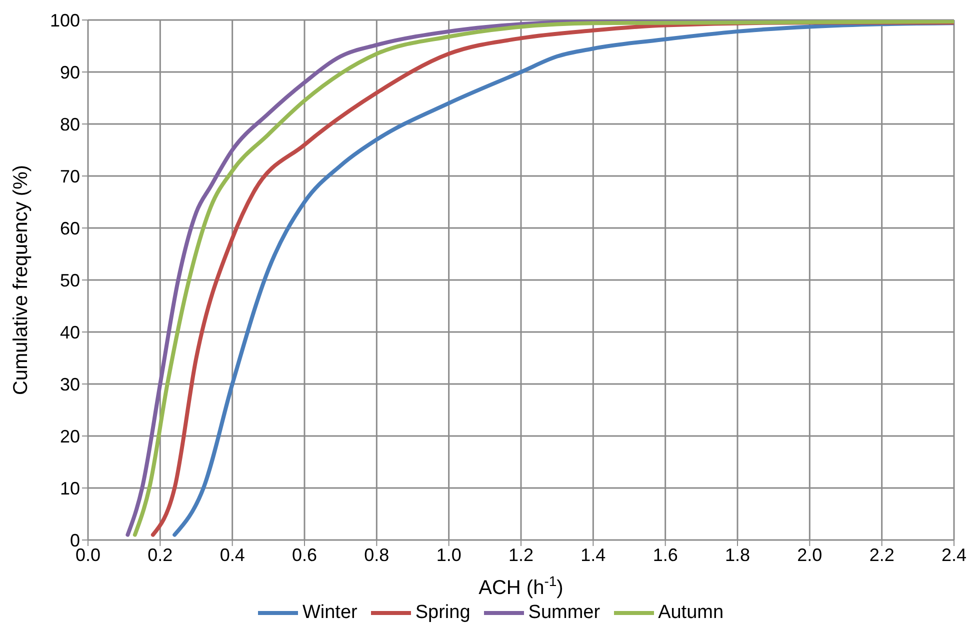  Describe the element at coordinates (70, 72) in the screenshot. I see `y-tick-label: 90` at that location.